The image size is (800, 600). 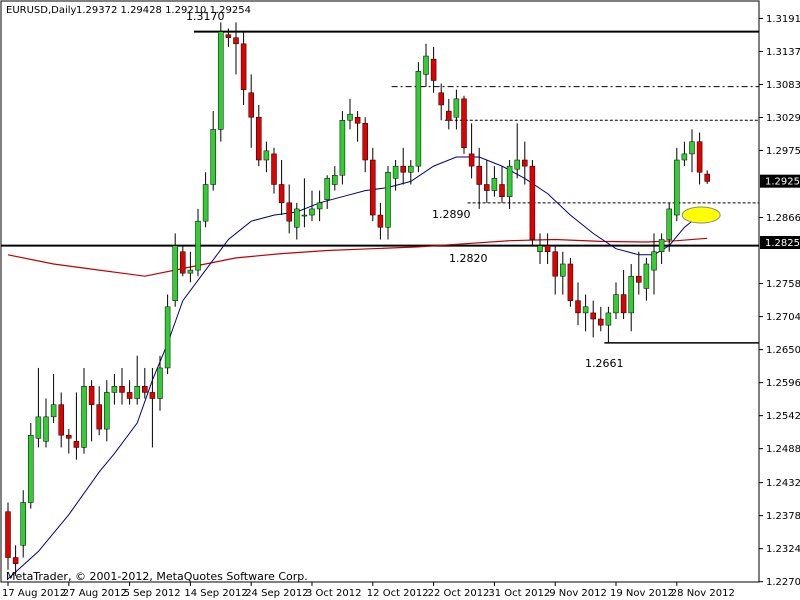 I want to click on annotation-1-2820: 1.2820, so click(x=468, y=258).